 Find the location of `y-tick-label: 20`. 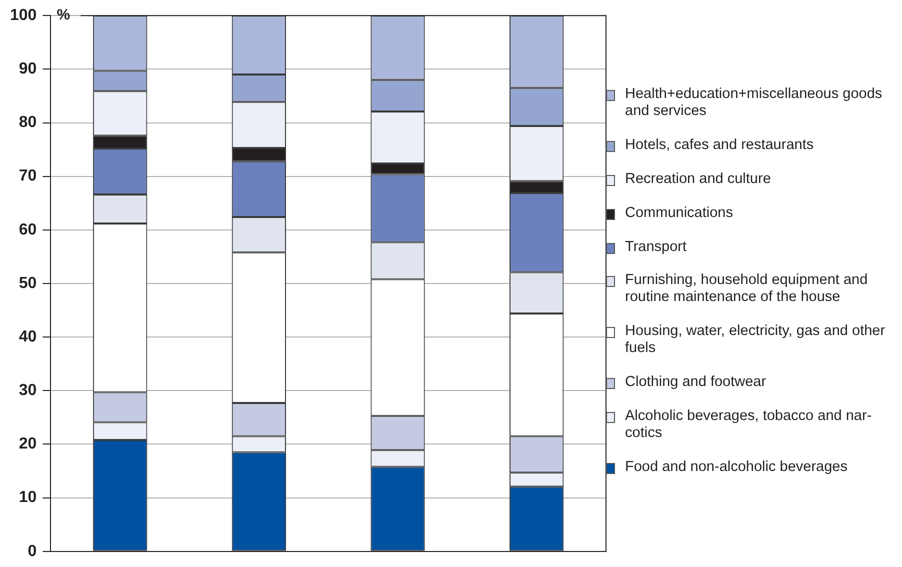

y-tick-label: 20 is located at coordinates (27, 444).